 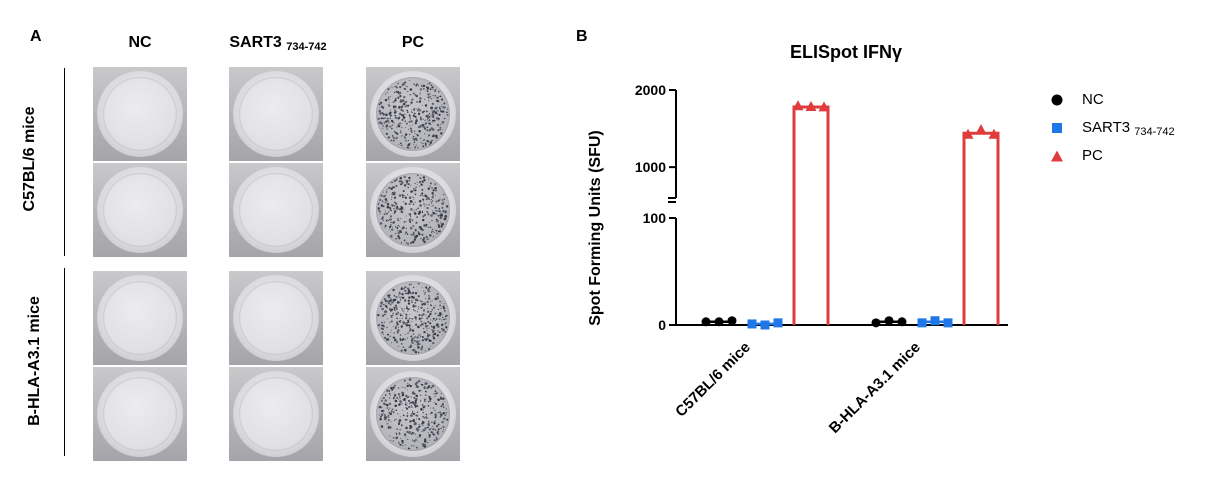 What do you see at coordinates (1108, 127) in the screenshot?
I see `legend-label-sart3-text: SART3` at bounding box center [1108, 127].